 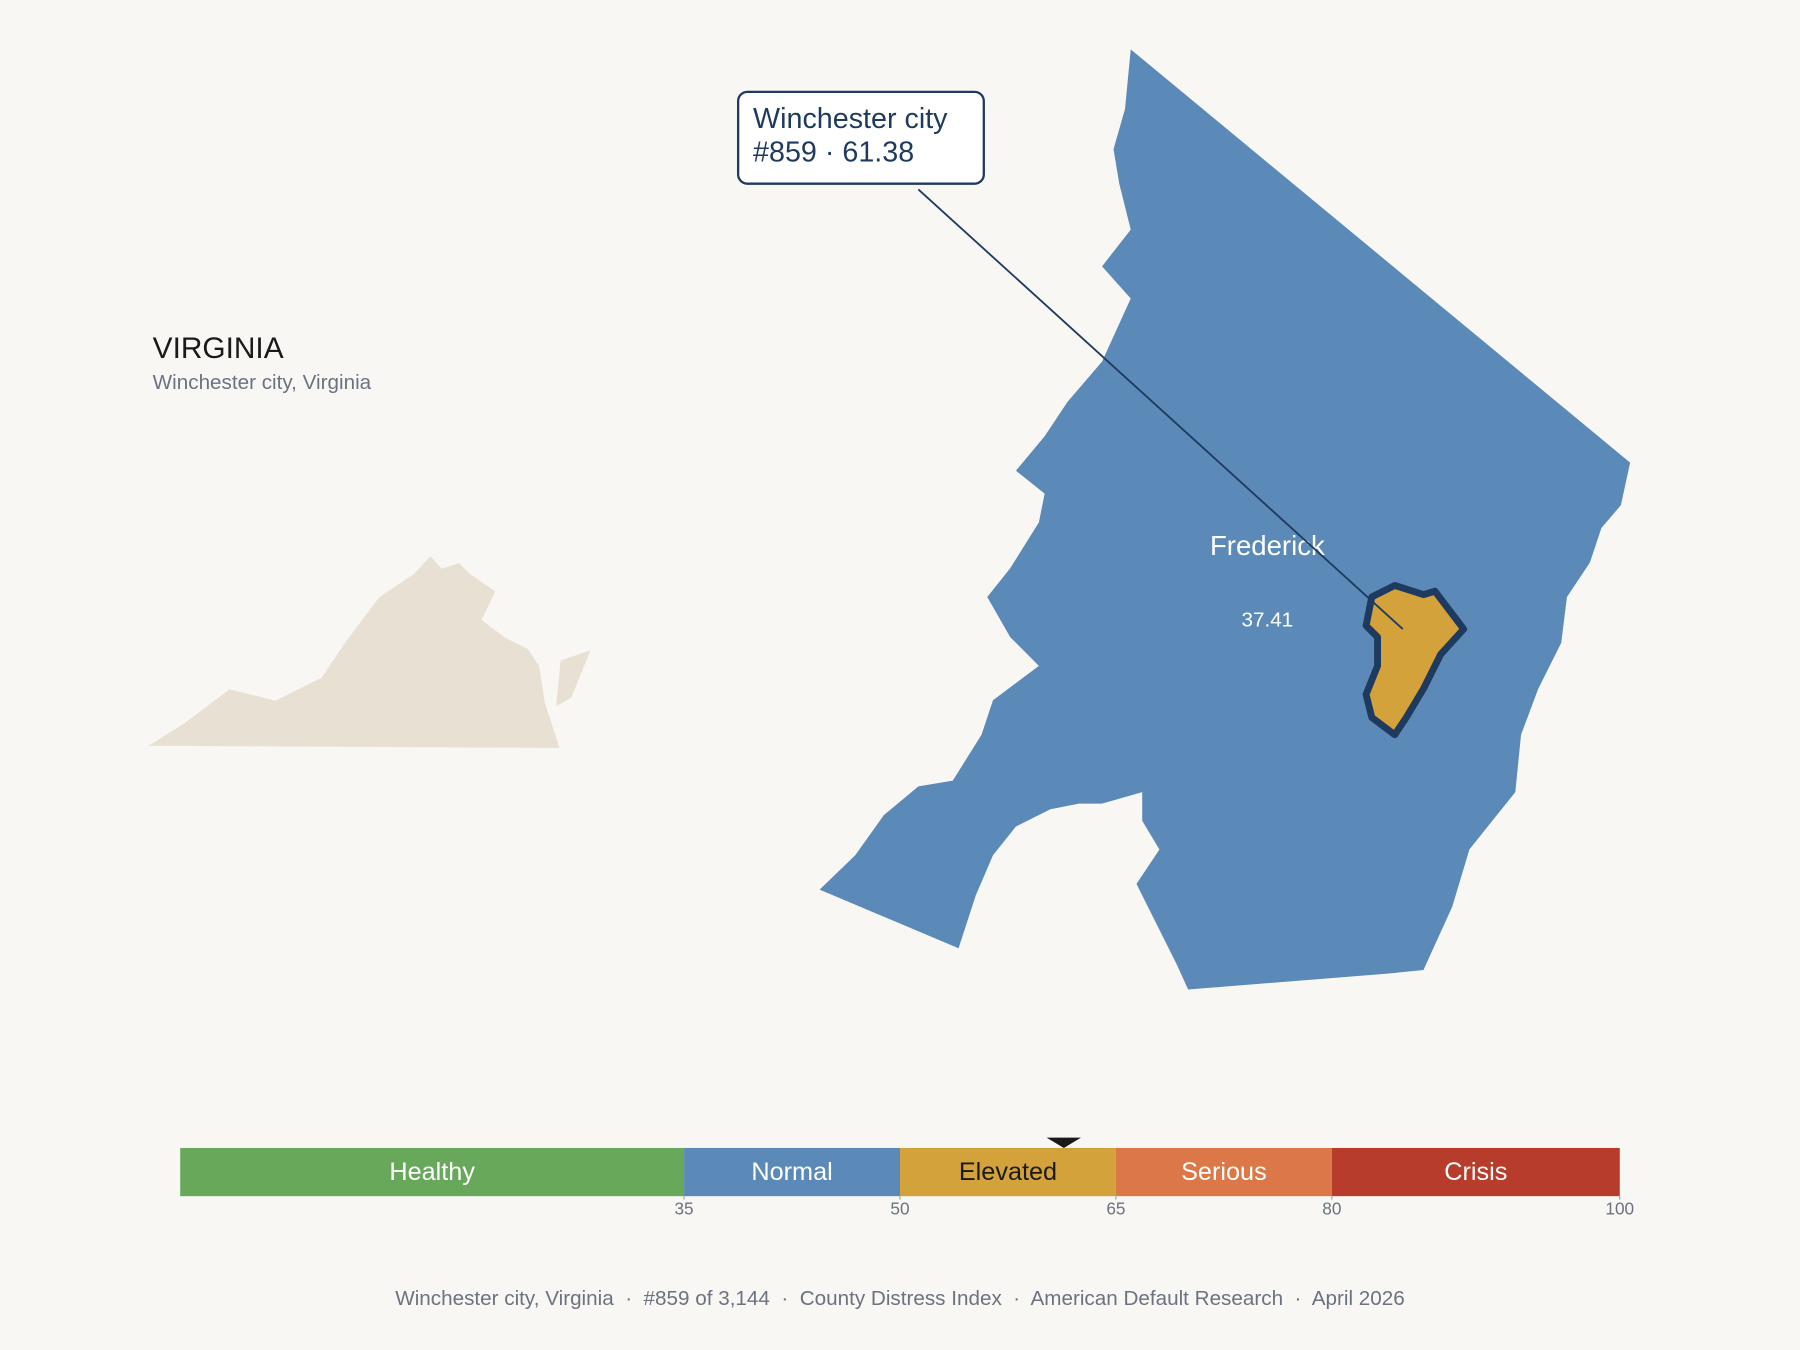 I want to click on scale-tick-label: 65, so click(x=1115, y=1208).